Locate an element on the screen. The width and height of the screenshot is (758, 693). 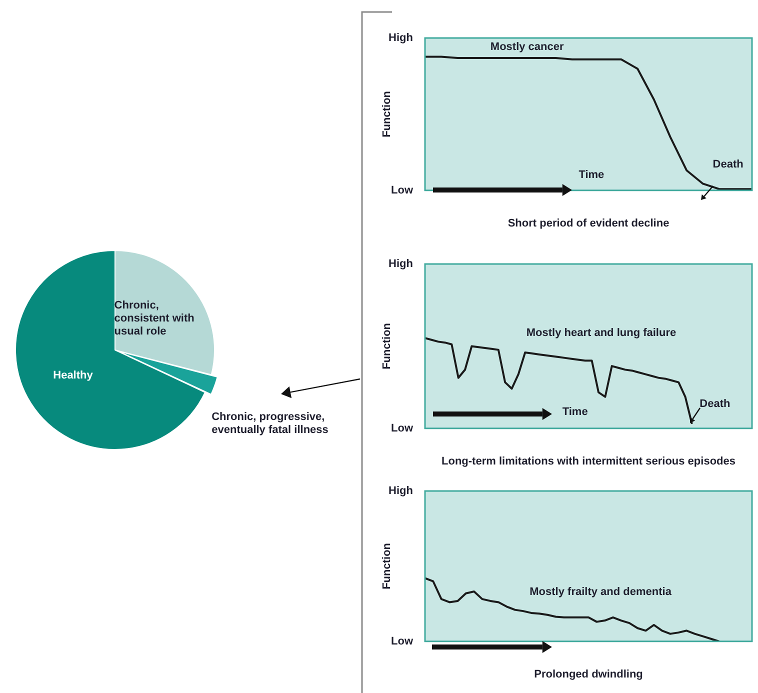
slice-label: Chronic, consistent with usual role is located at coordinates (154, 319).